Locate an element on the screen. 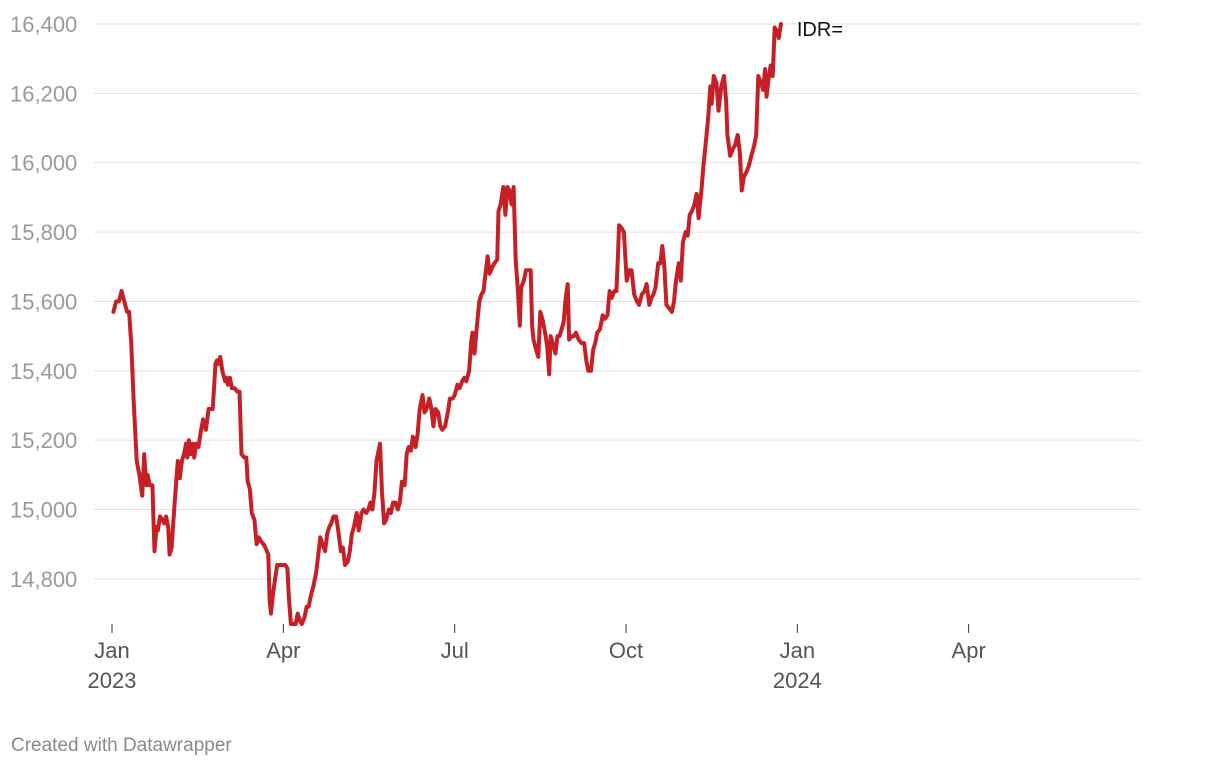  series-label: IDR= is located at coordinates (820, 30).